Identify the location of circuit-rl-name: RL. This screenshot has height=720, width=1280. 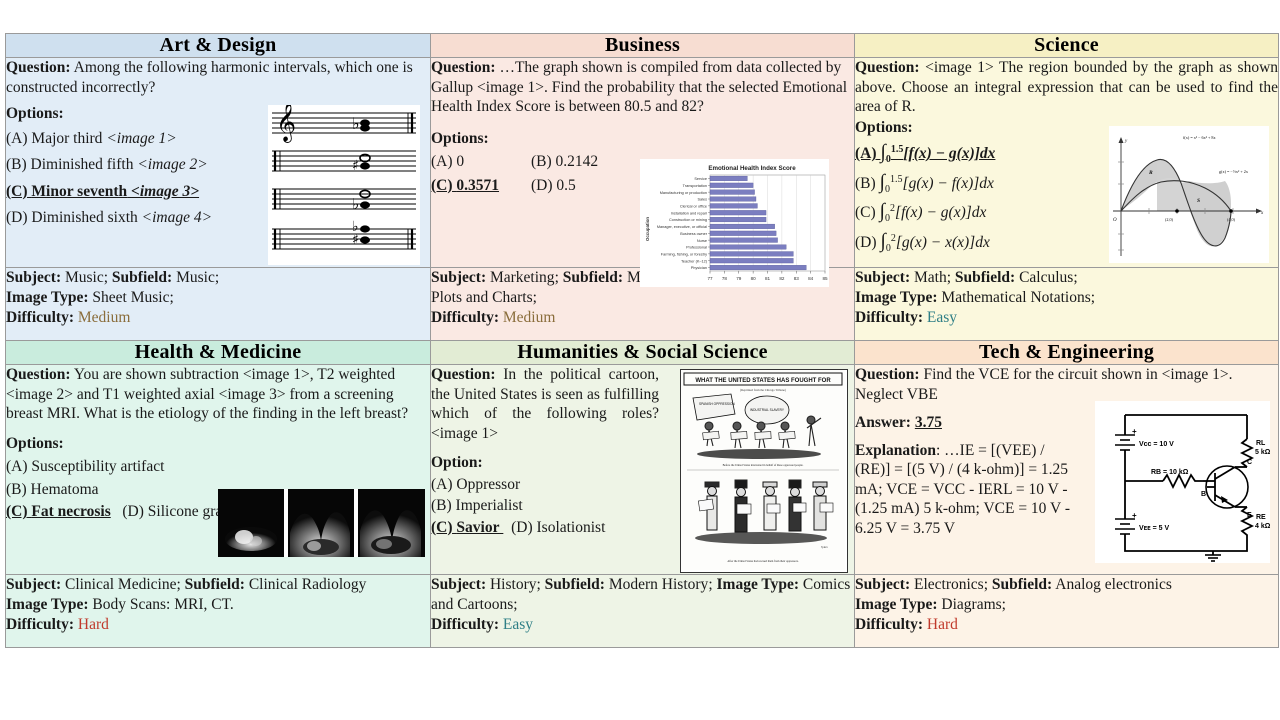
(1261, 443).